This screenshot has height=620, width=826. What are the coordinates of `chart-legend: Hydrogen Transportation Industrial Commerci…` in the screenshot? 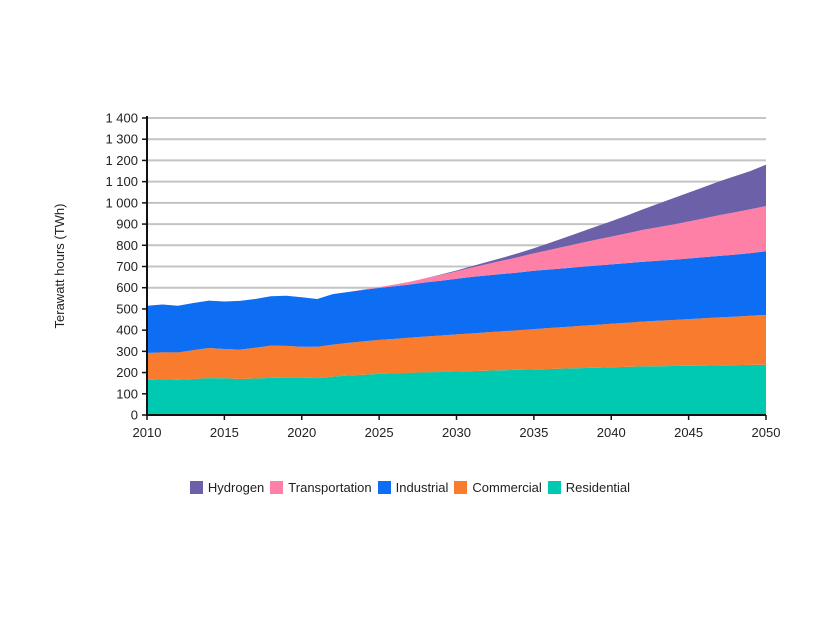 It's located at (413, 487).